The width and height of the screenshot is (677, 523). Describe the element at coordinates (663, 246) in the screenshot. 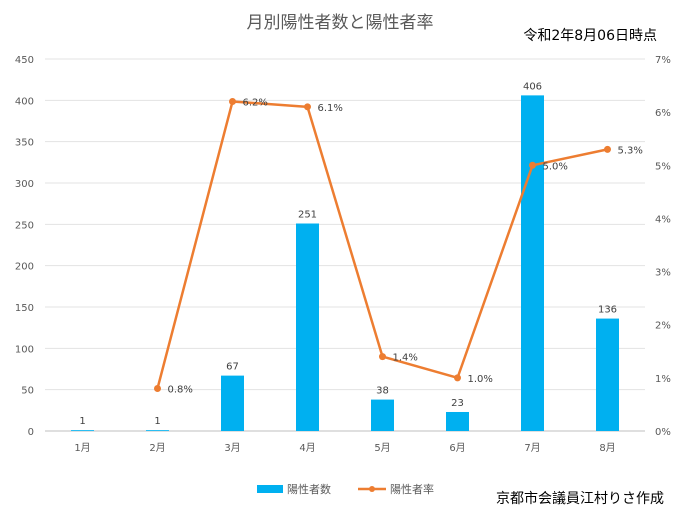

I see `y-right-axis: 0% 1% 2% 3% 4% 5% 6% 7%` at that location.